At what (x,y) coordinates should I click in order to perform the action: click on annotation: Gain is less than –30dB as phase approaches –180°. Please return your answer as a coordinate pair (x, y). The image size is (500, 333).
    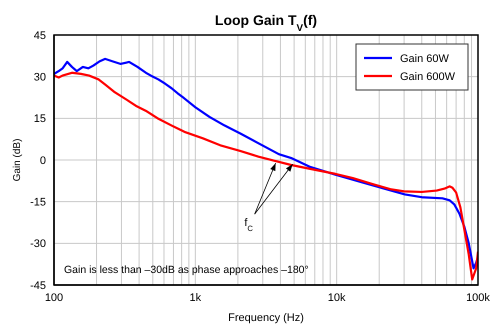
    Looking at the image, I should click on (186, 270).